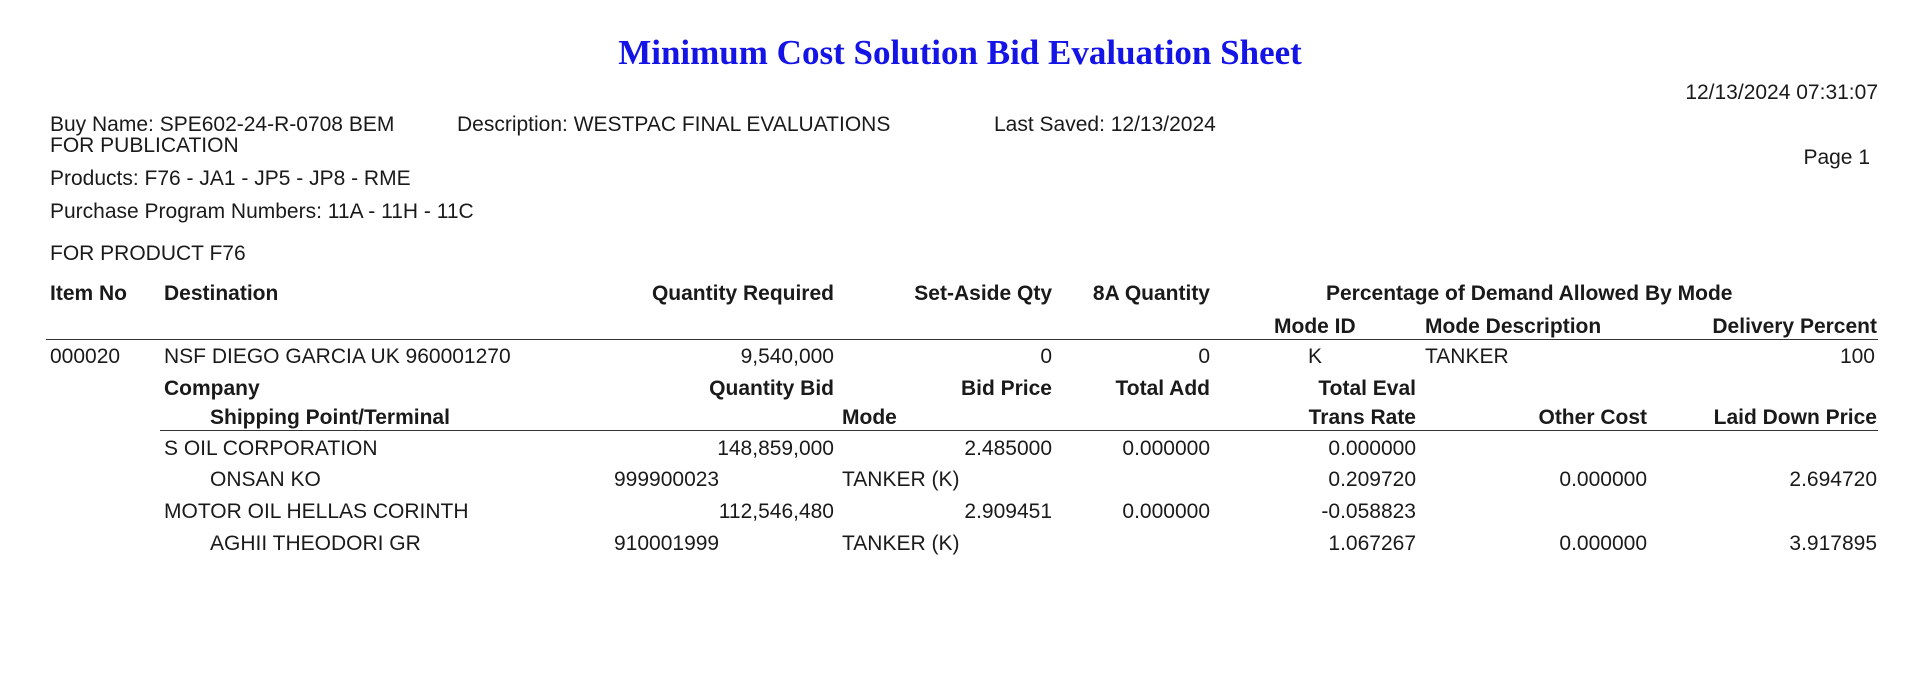 The image size is (1920, 674). What do you see at coordinates (1857, 356) in the screenshot?
I see `item-delivery-percent: 100` at bounding box center [1857, 356].